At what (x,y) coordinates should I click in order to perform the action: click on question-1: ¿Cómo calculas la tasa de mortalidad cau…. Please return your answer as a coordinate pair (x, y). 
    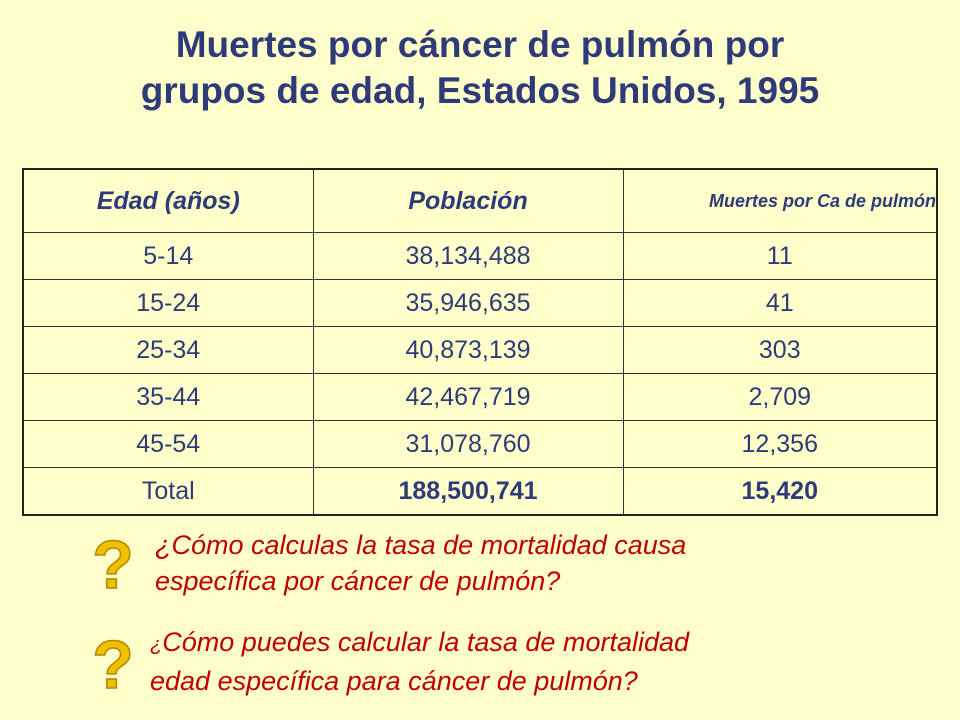
    Looking at the image, I should click on (420, 563).